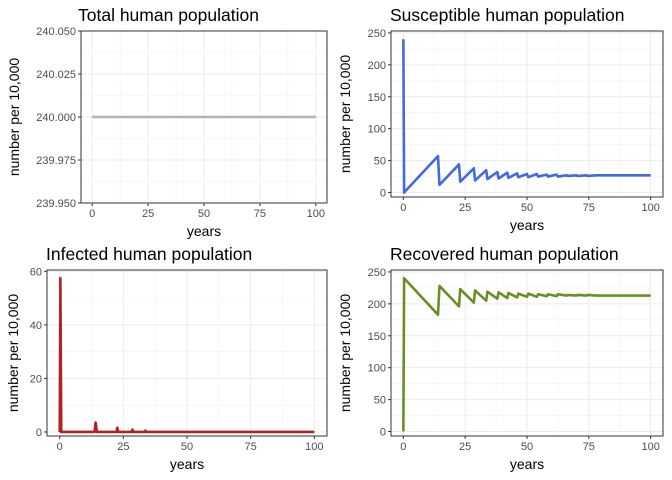  What do you see at coordinates (36, 379) in the screenshot?
I see `y-tick-label: 20` at bounding box center [36, 379].